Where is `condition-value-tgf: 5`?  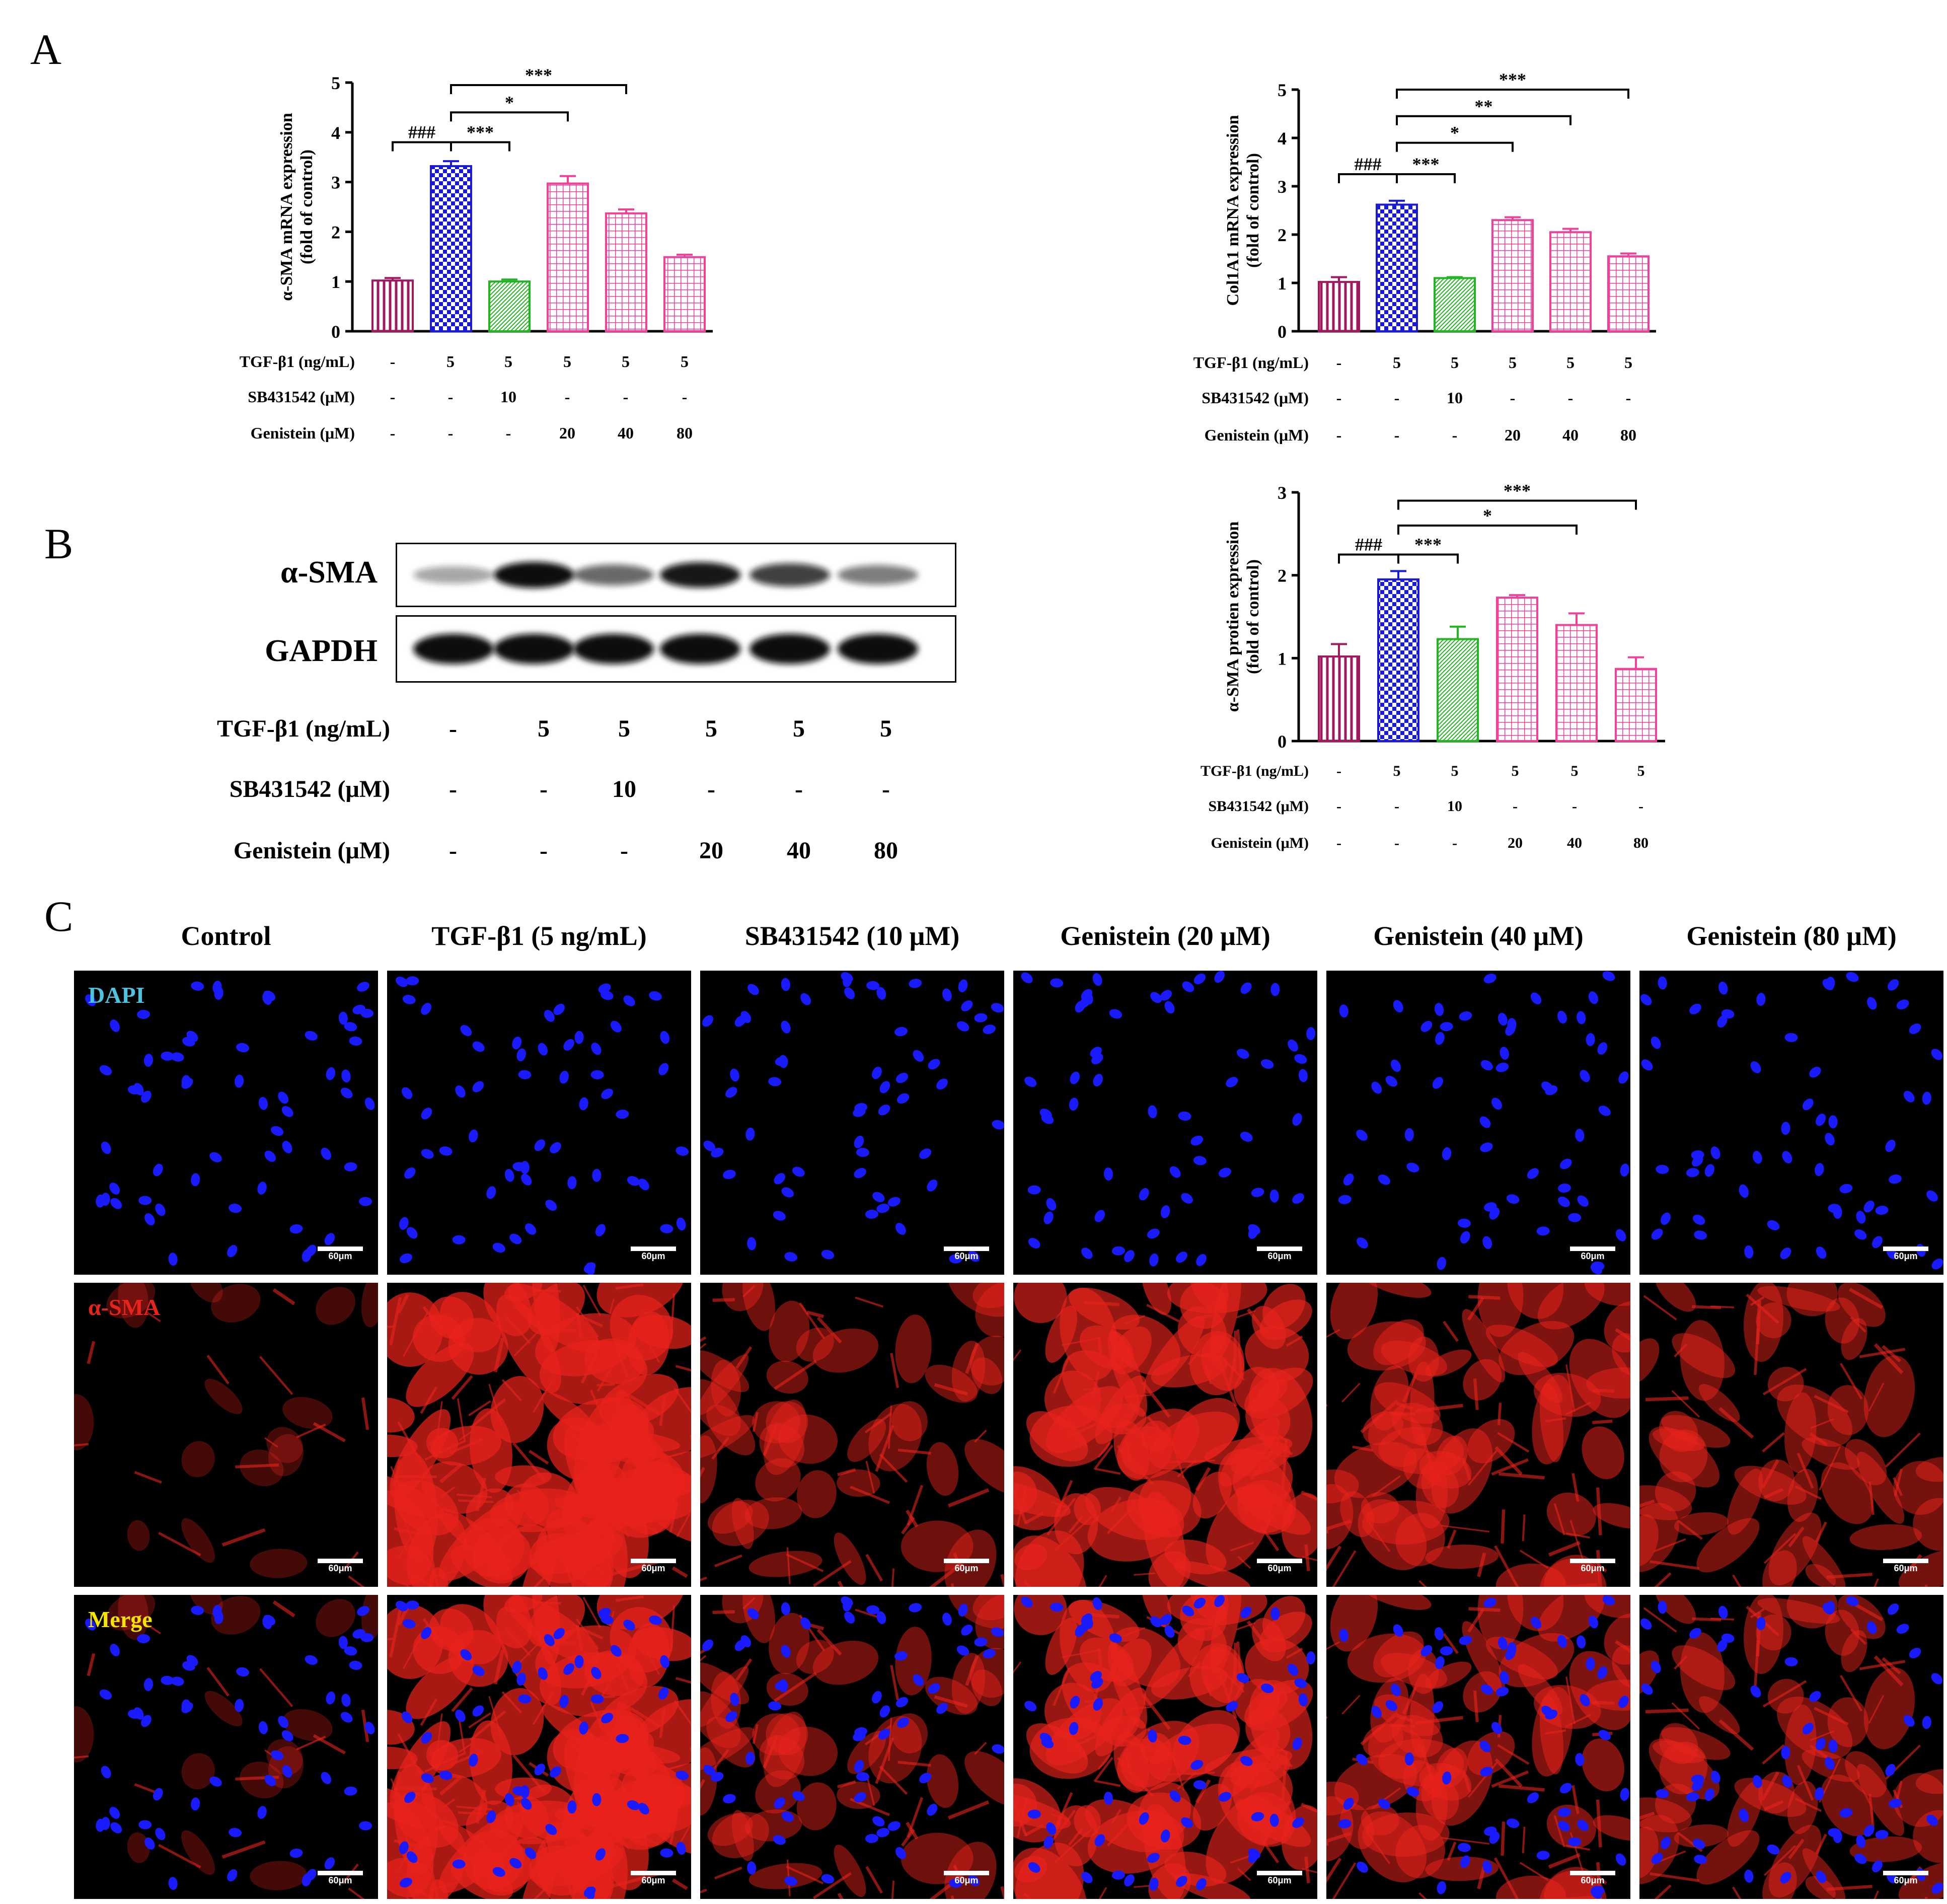
condition-value-tgf: 5 is located at coordinates (1397, 771).